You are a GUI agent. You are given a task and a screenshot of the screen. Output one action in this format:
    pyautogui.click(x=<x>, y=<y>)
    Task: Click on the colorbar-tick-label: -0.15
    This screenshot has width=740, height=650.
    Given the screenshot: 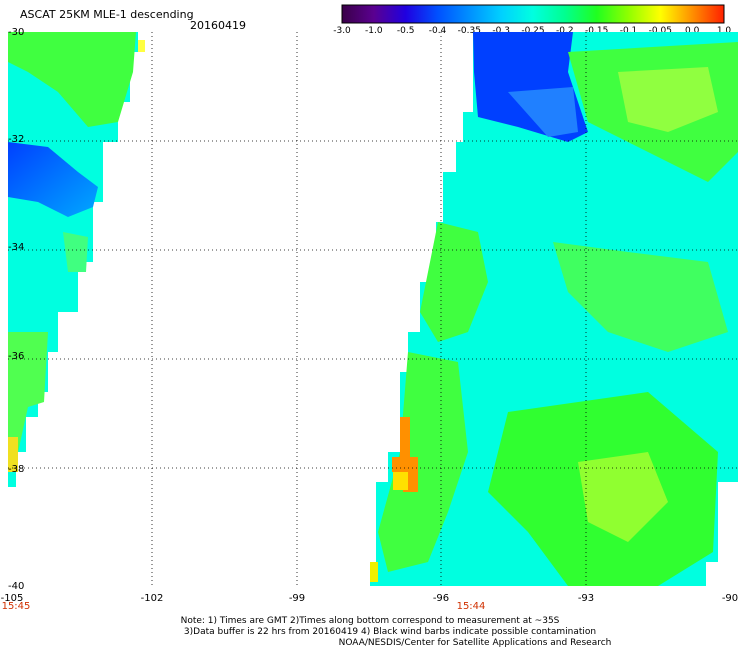 What is the action you would take?
    pyautogui.click(x=597, y=31)
    